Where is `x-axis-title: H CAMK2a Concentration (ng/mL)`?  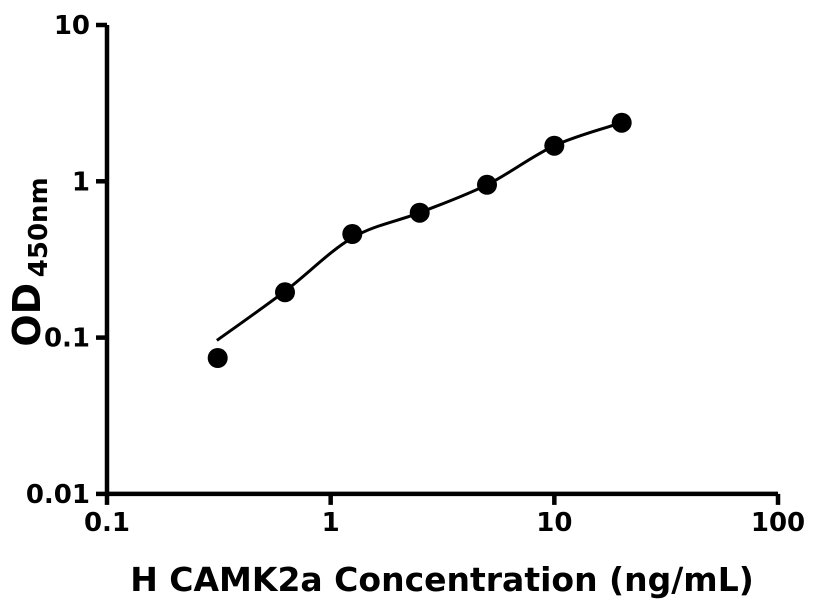
x-axis-title: H CAMK2a Concentration (ng/mL) is located at coordinates (442, 579).